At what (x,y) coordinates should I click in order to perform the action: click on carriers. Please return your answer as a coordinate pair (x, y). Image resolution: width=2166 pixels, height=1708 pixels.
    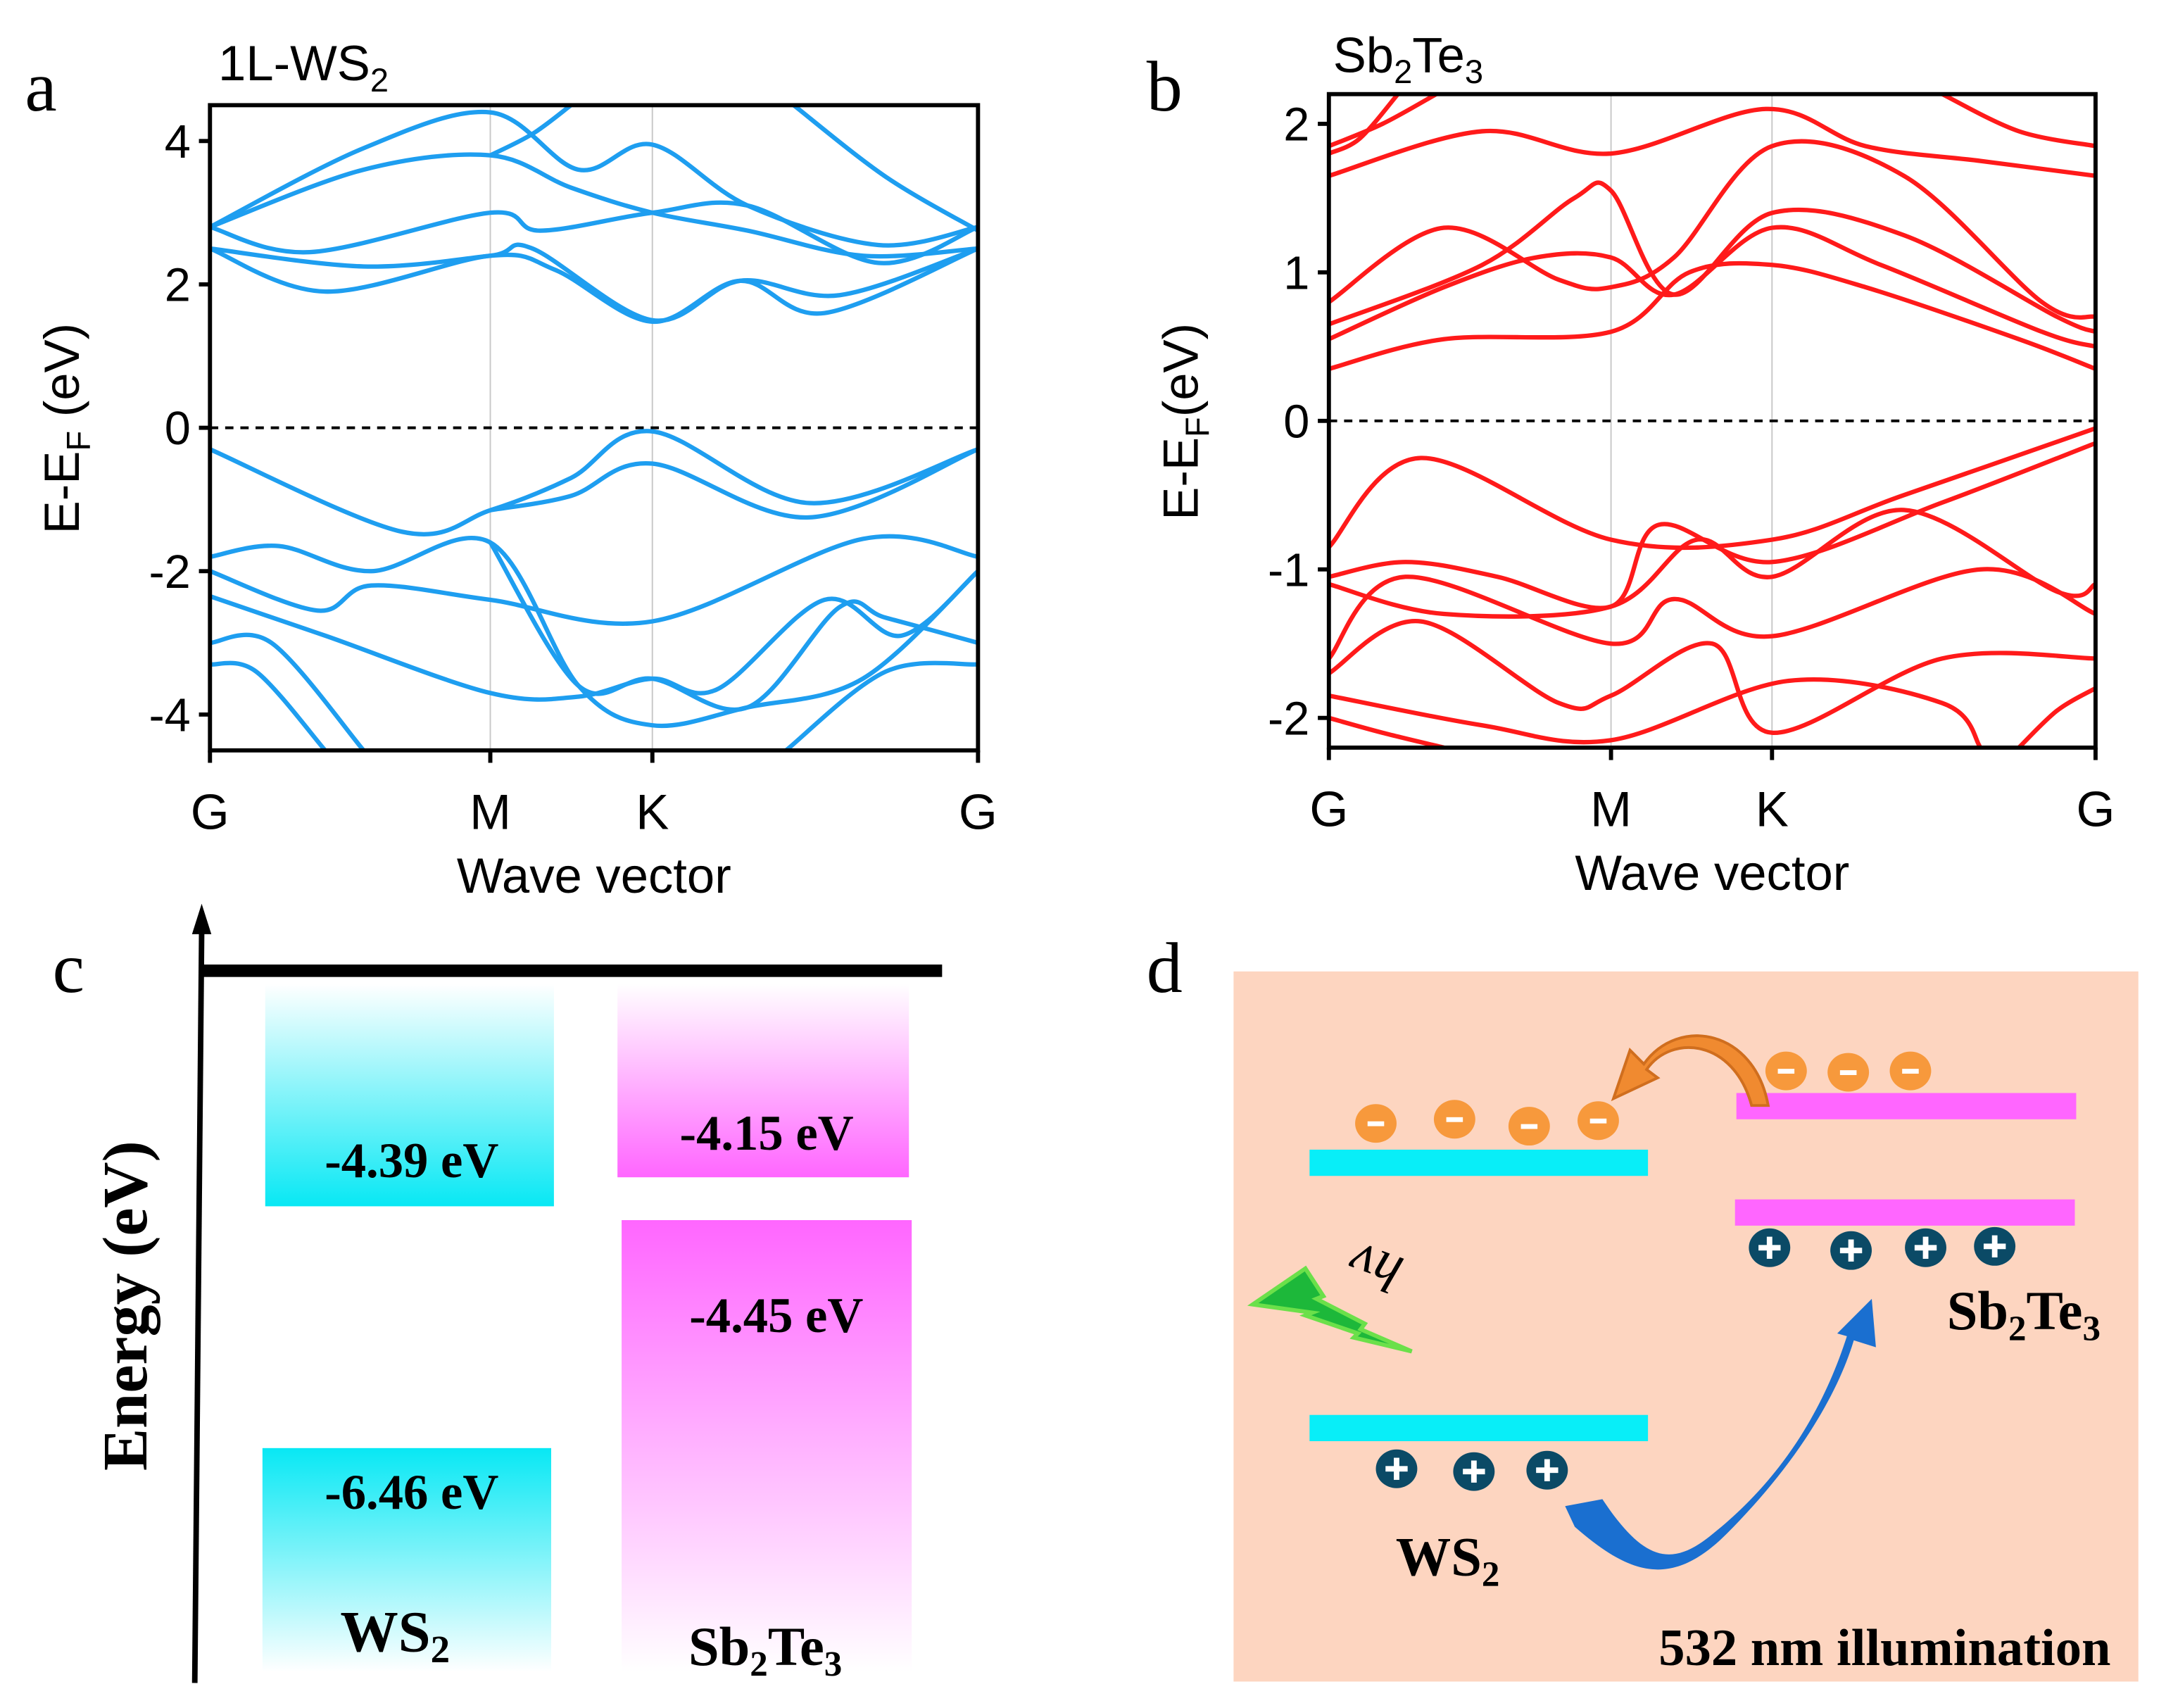
    Looking at the image, I should click on (1686, 1271).